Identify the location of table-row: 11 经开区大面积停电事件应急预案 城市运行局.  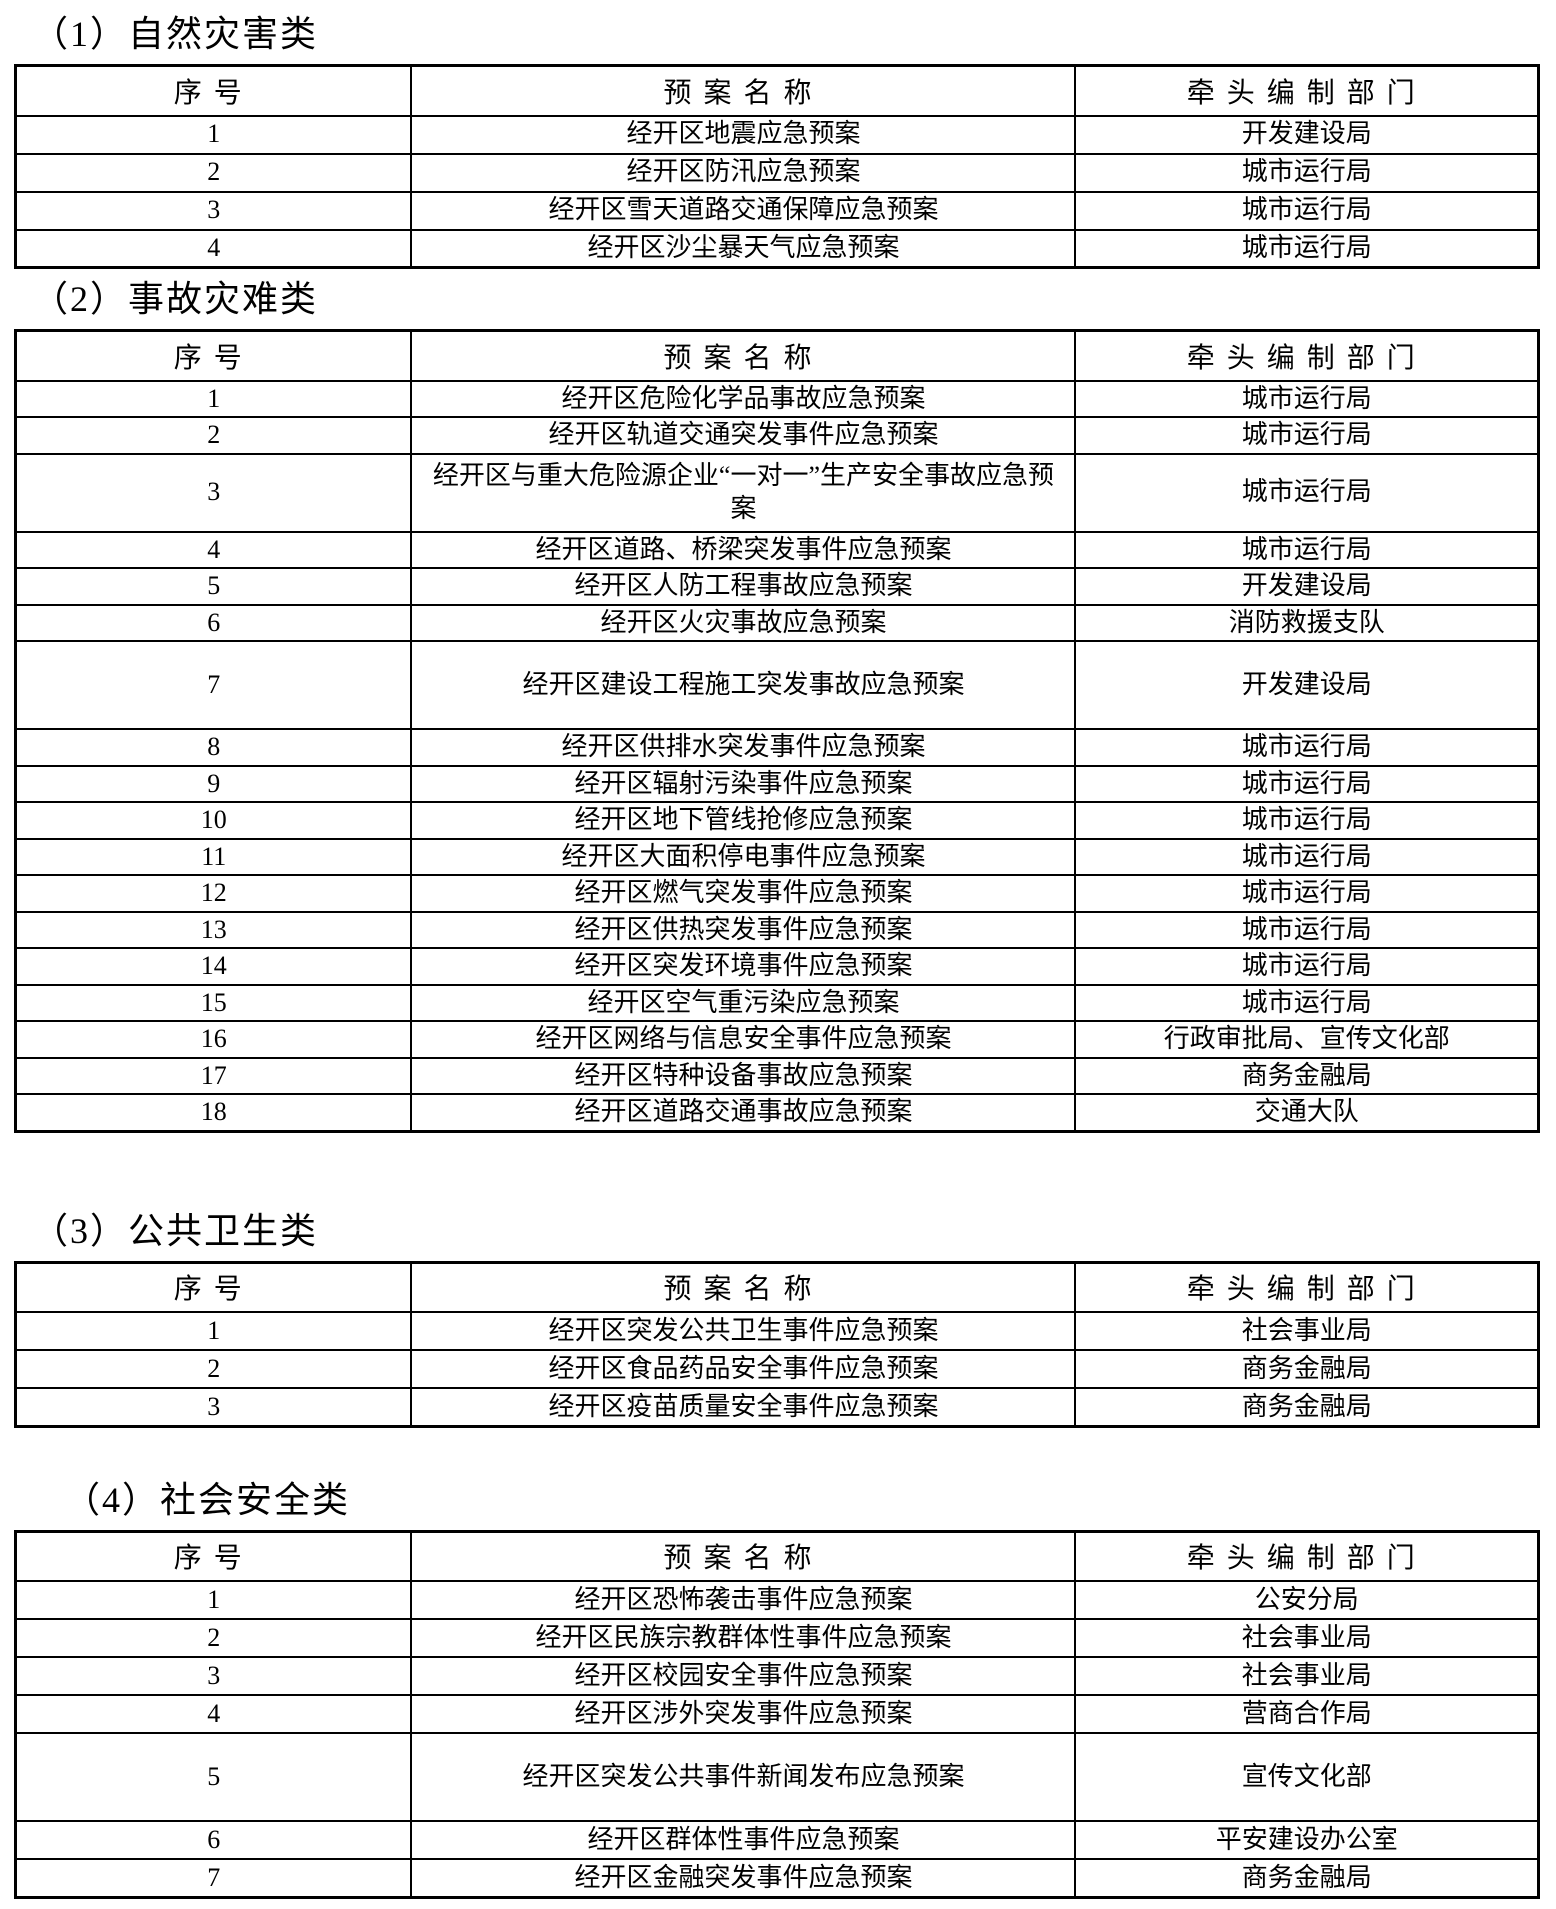
(777, 856).